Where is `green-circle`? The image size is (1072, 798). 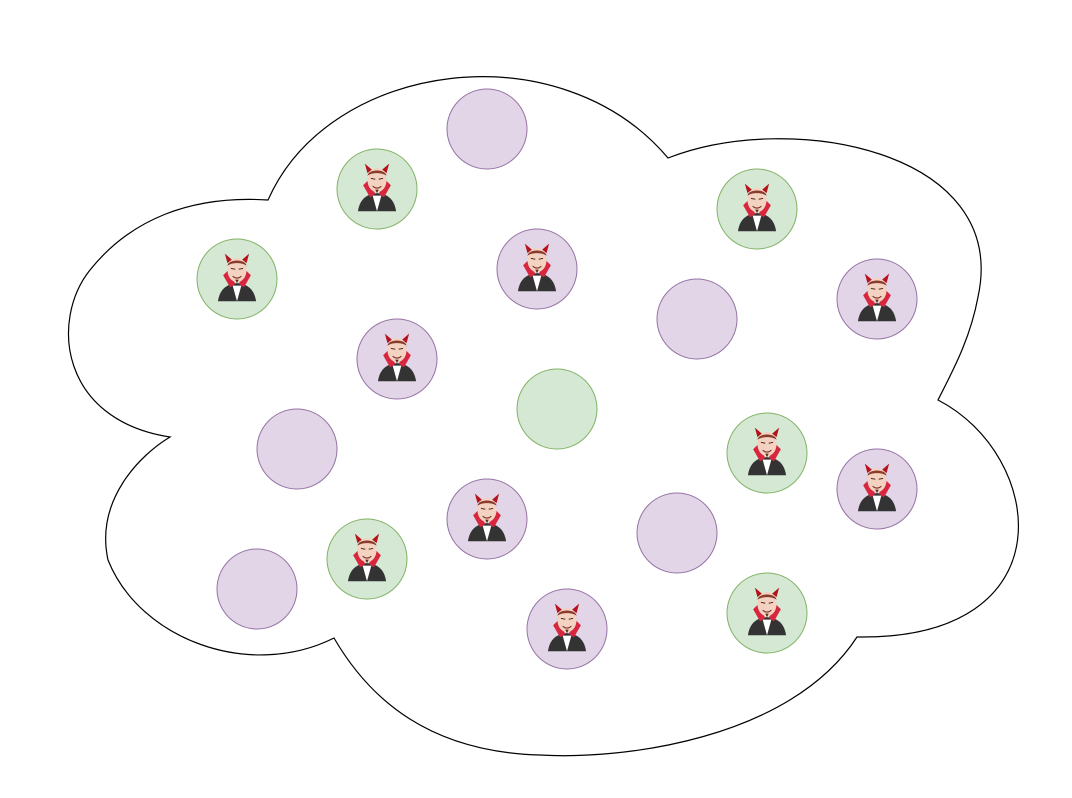 green-circle is located at coordinates (557, 409).